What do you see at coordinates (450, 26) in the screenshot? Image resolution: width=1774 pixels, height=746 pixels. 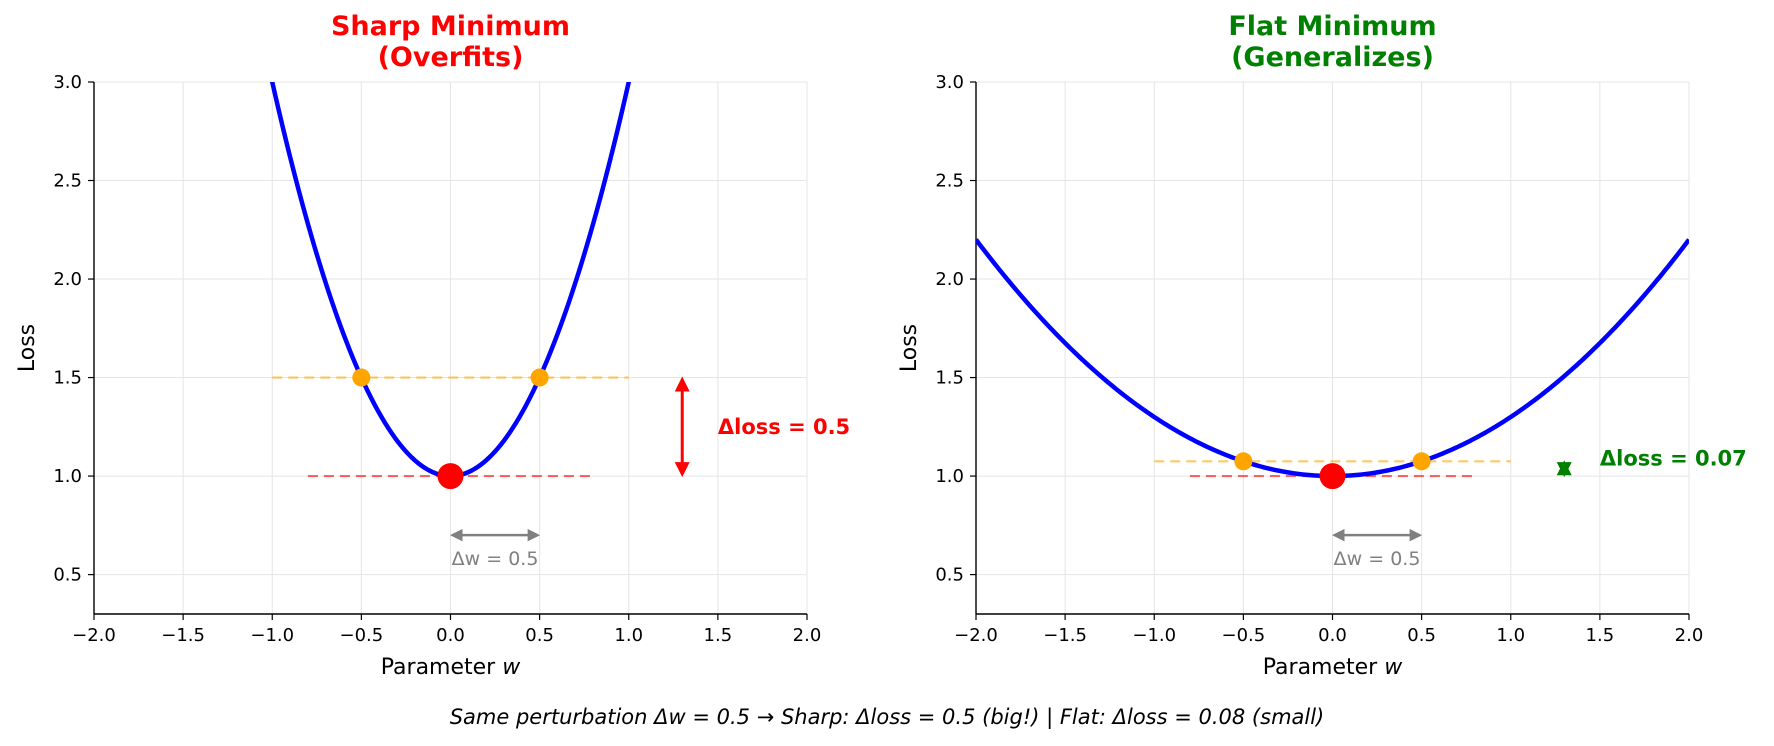 I see `chart-title-line: Sharp Minimum` at bounding box center [450, 26].